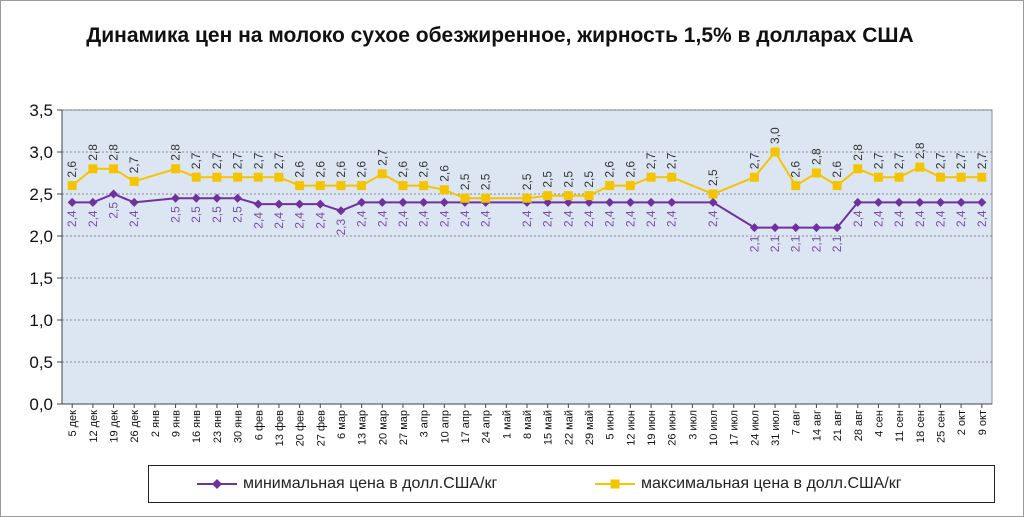 The height and width of the screenshot is (517, 1024). What do you see at coordinates (569, 427) in the screenshot?
I see `x-tick-label: 22 май` at bounding box center [569, 427].